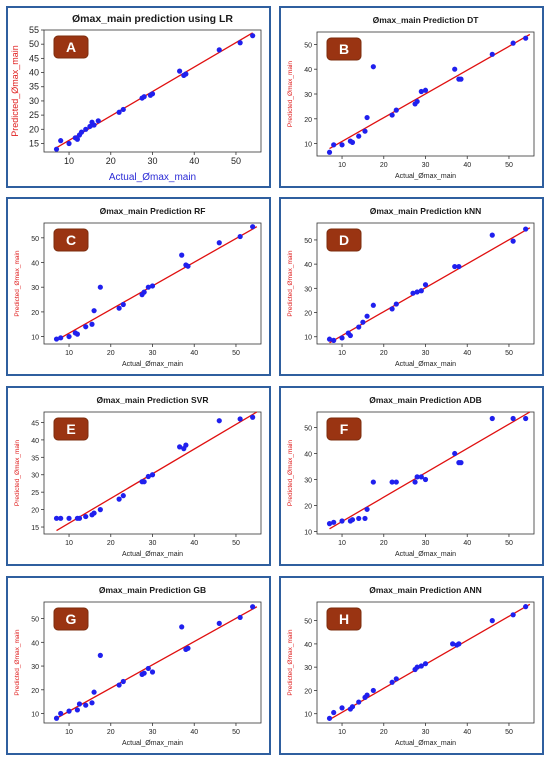 This screenshot has height=760, width=550. I want to click on panel-badge-label: E, so click(70, 429).